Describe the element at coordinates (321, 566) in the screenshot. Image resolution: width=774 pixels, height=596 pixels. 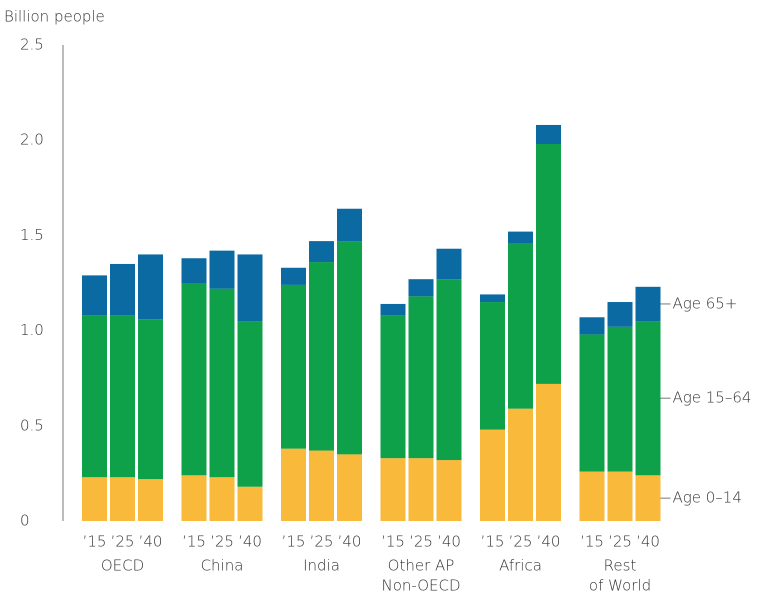
I see `x-group-label: India` at that location.